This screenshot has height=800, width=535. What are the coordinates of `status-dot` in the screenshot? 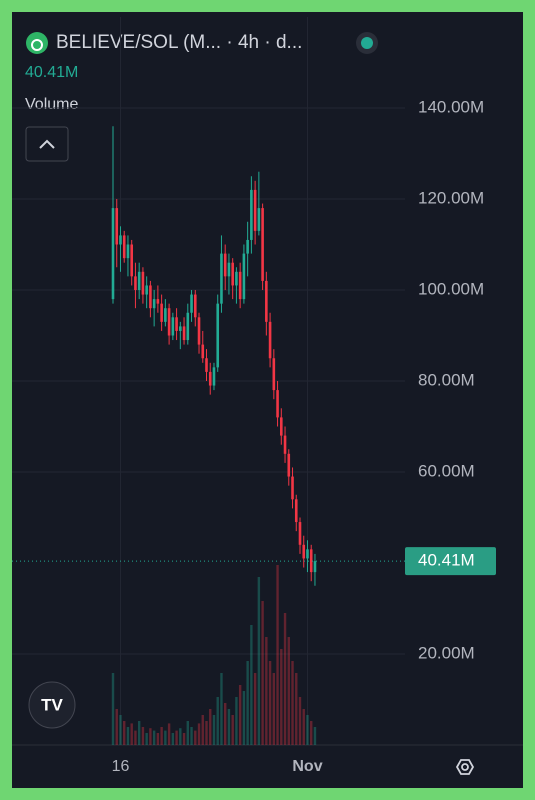 It's located at (367, 43).